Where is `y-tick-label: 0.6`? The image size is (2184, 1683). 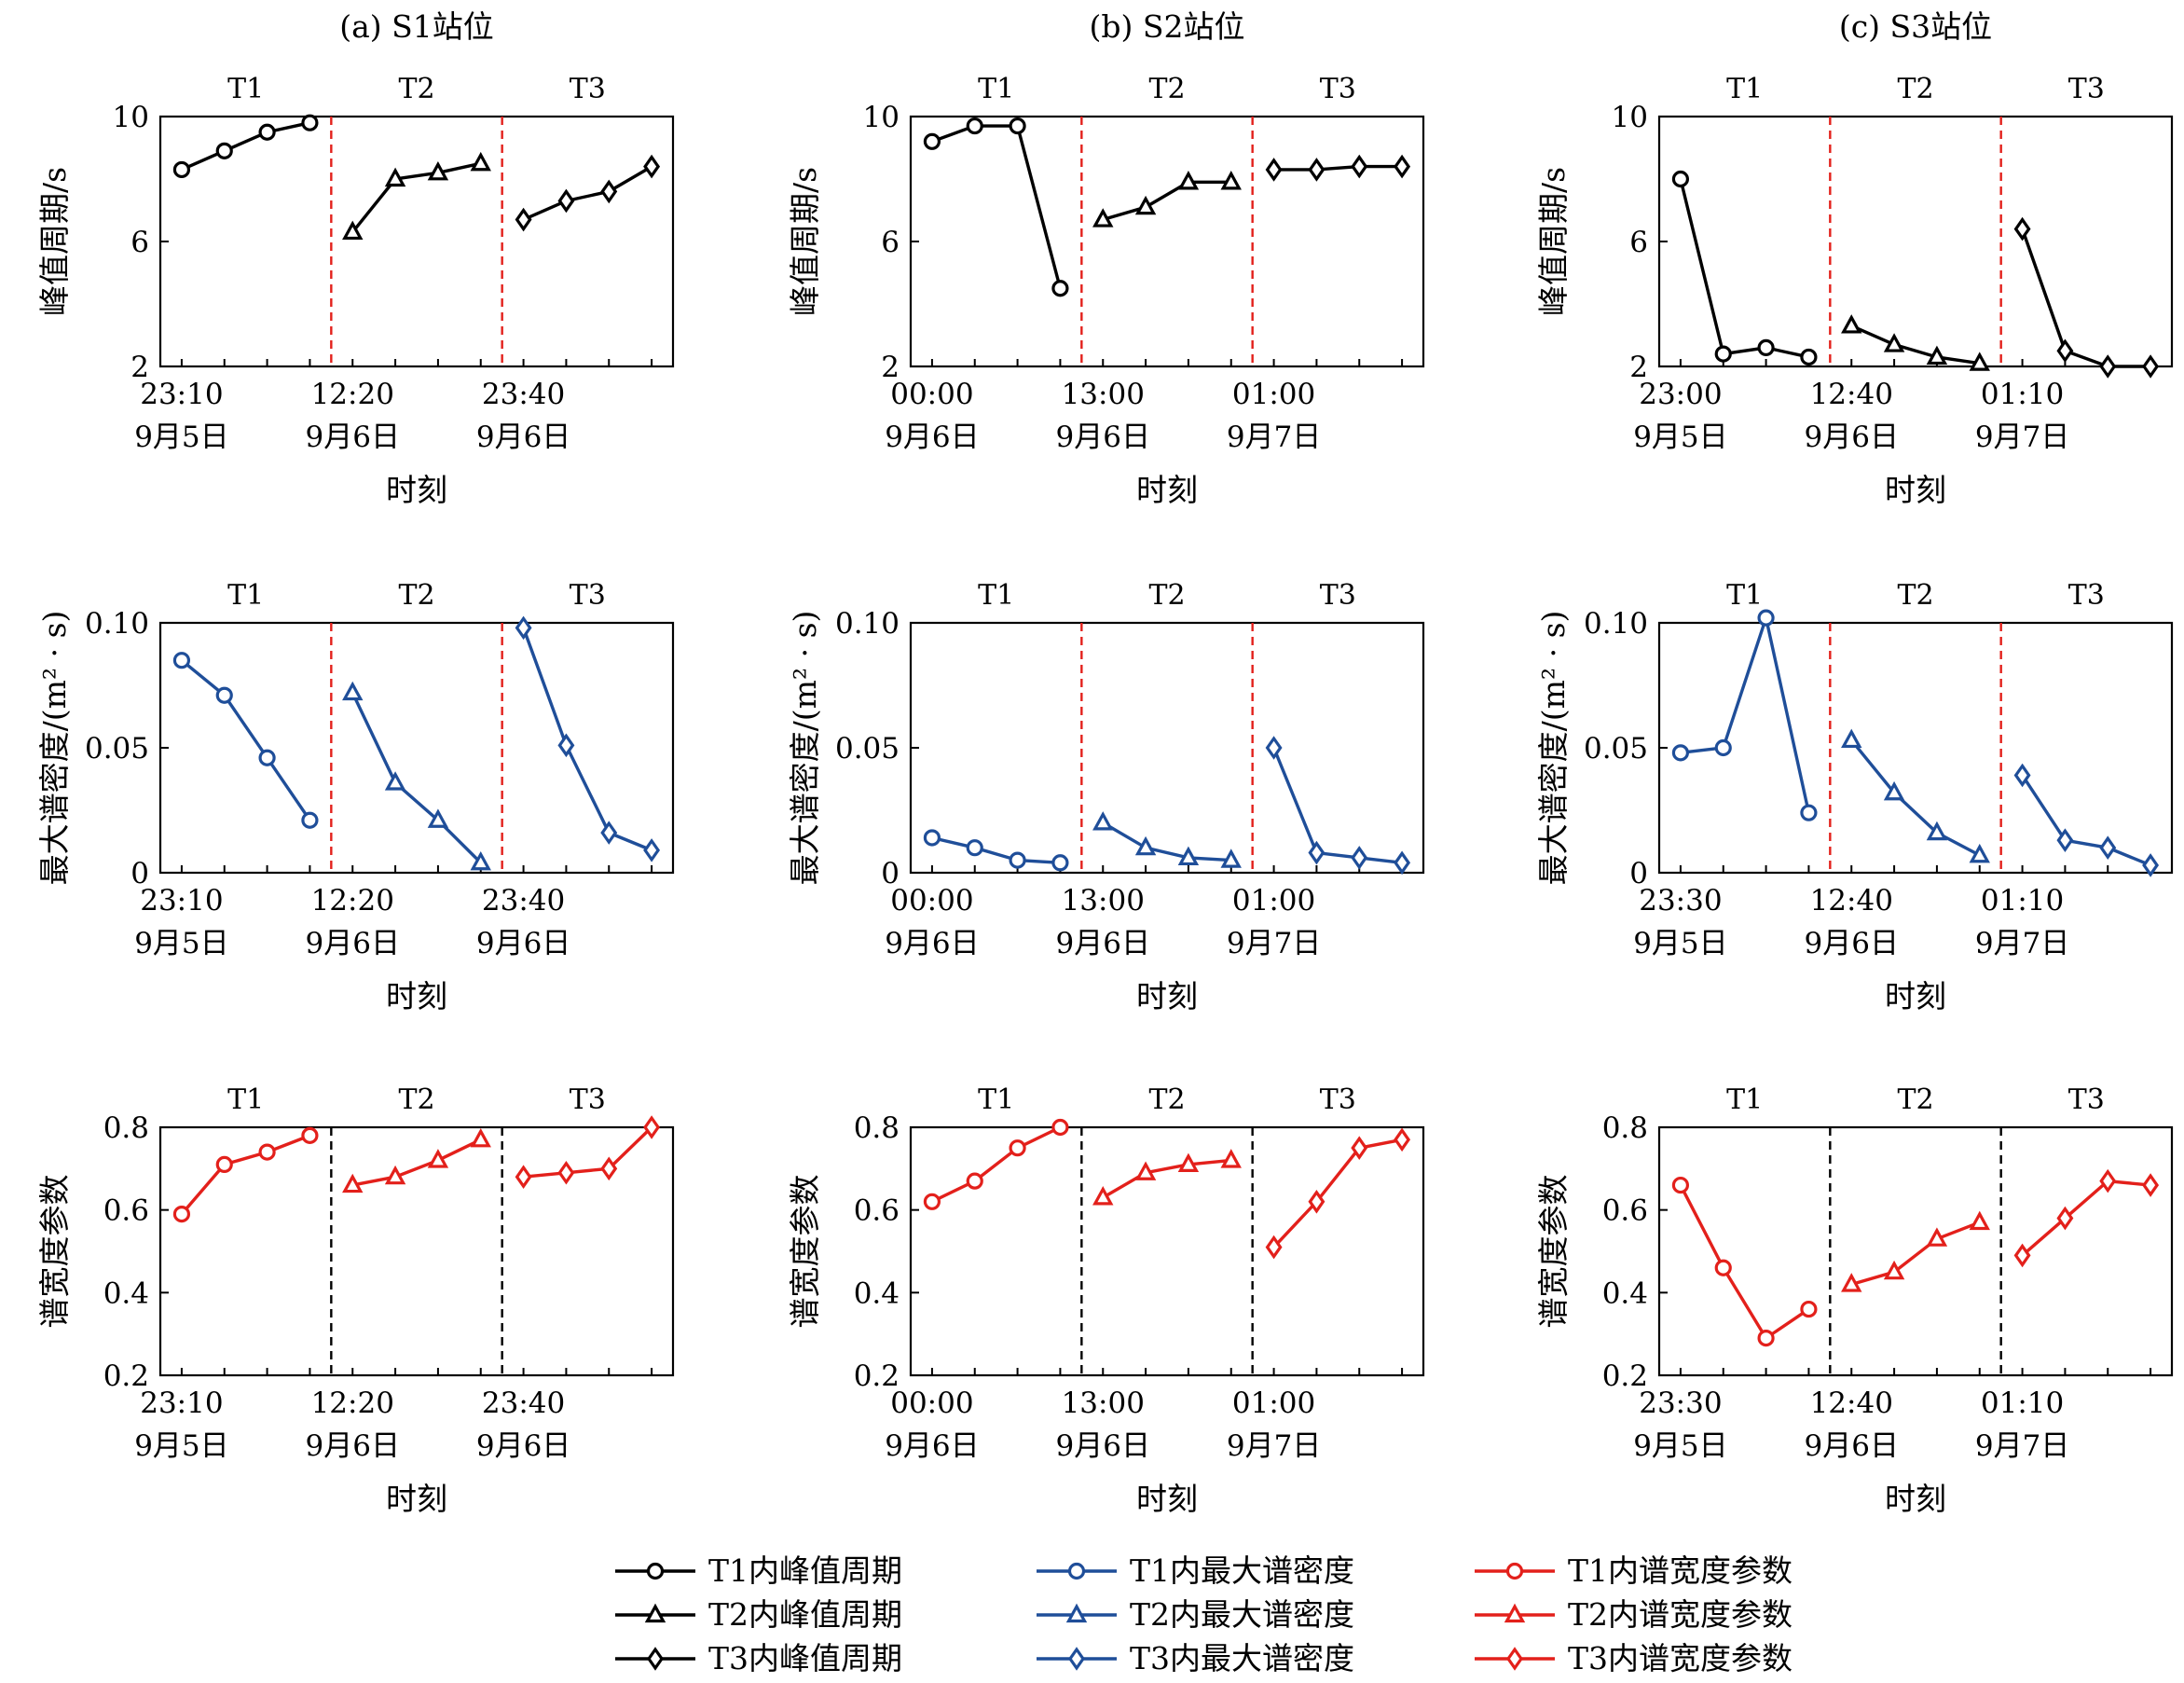 y-tick-label: 0.6 is located at coordinates (126, 1211).